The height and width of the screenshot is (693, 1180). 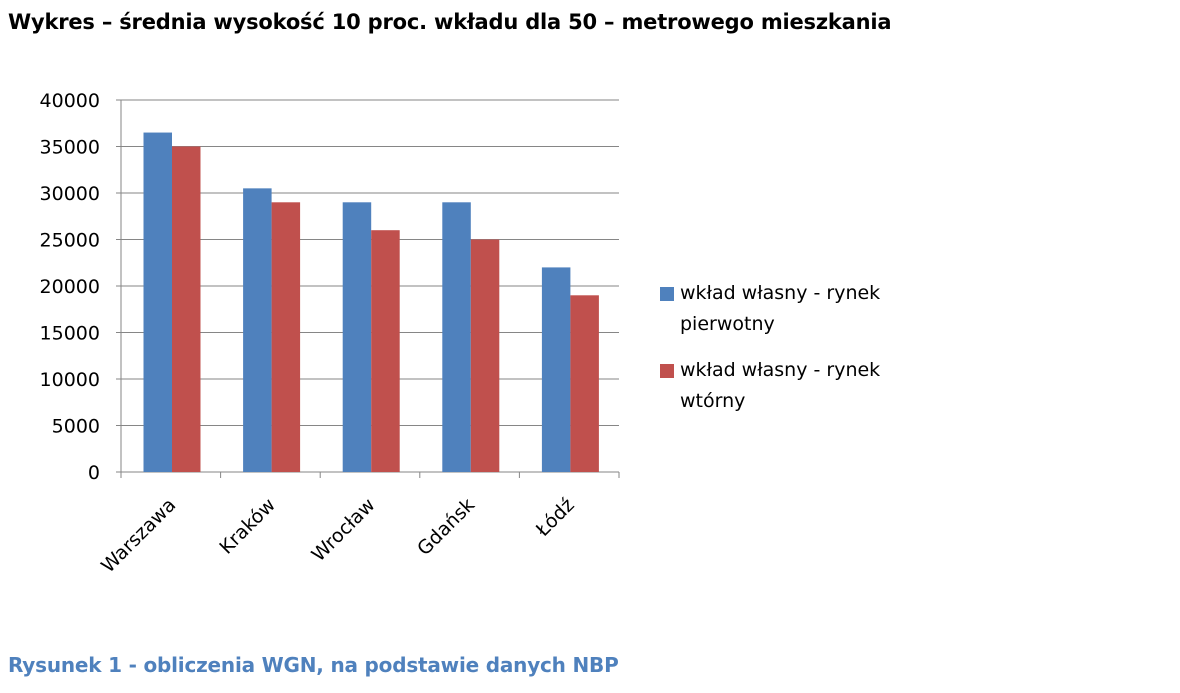 I want to click on legend-swatch-primary-market, so click(x=667, y=294).